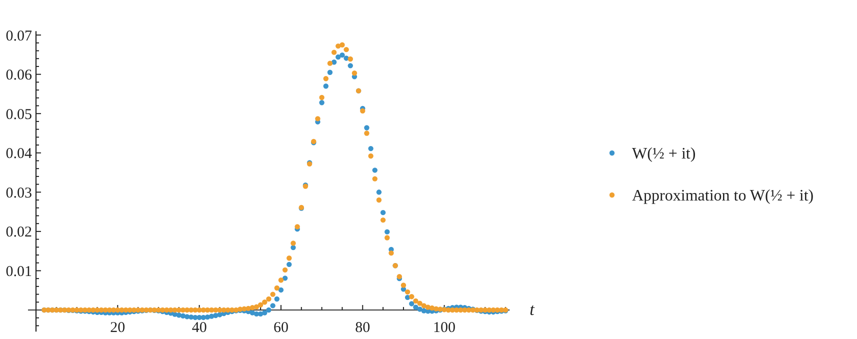 The width and height of the screenshot is (857, 339). Describe the element at coordinates (280, 328) in the screenshot. I see `x-tick-label: 60` at that location.